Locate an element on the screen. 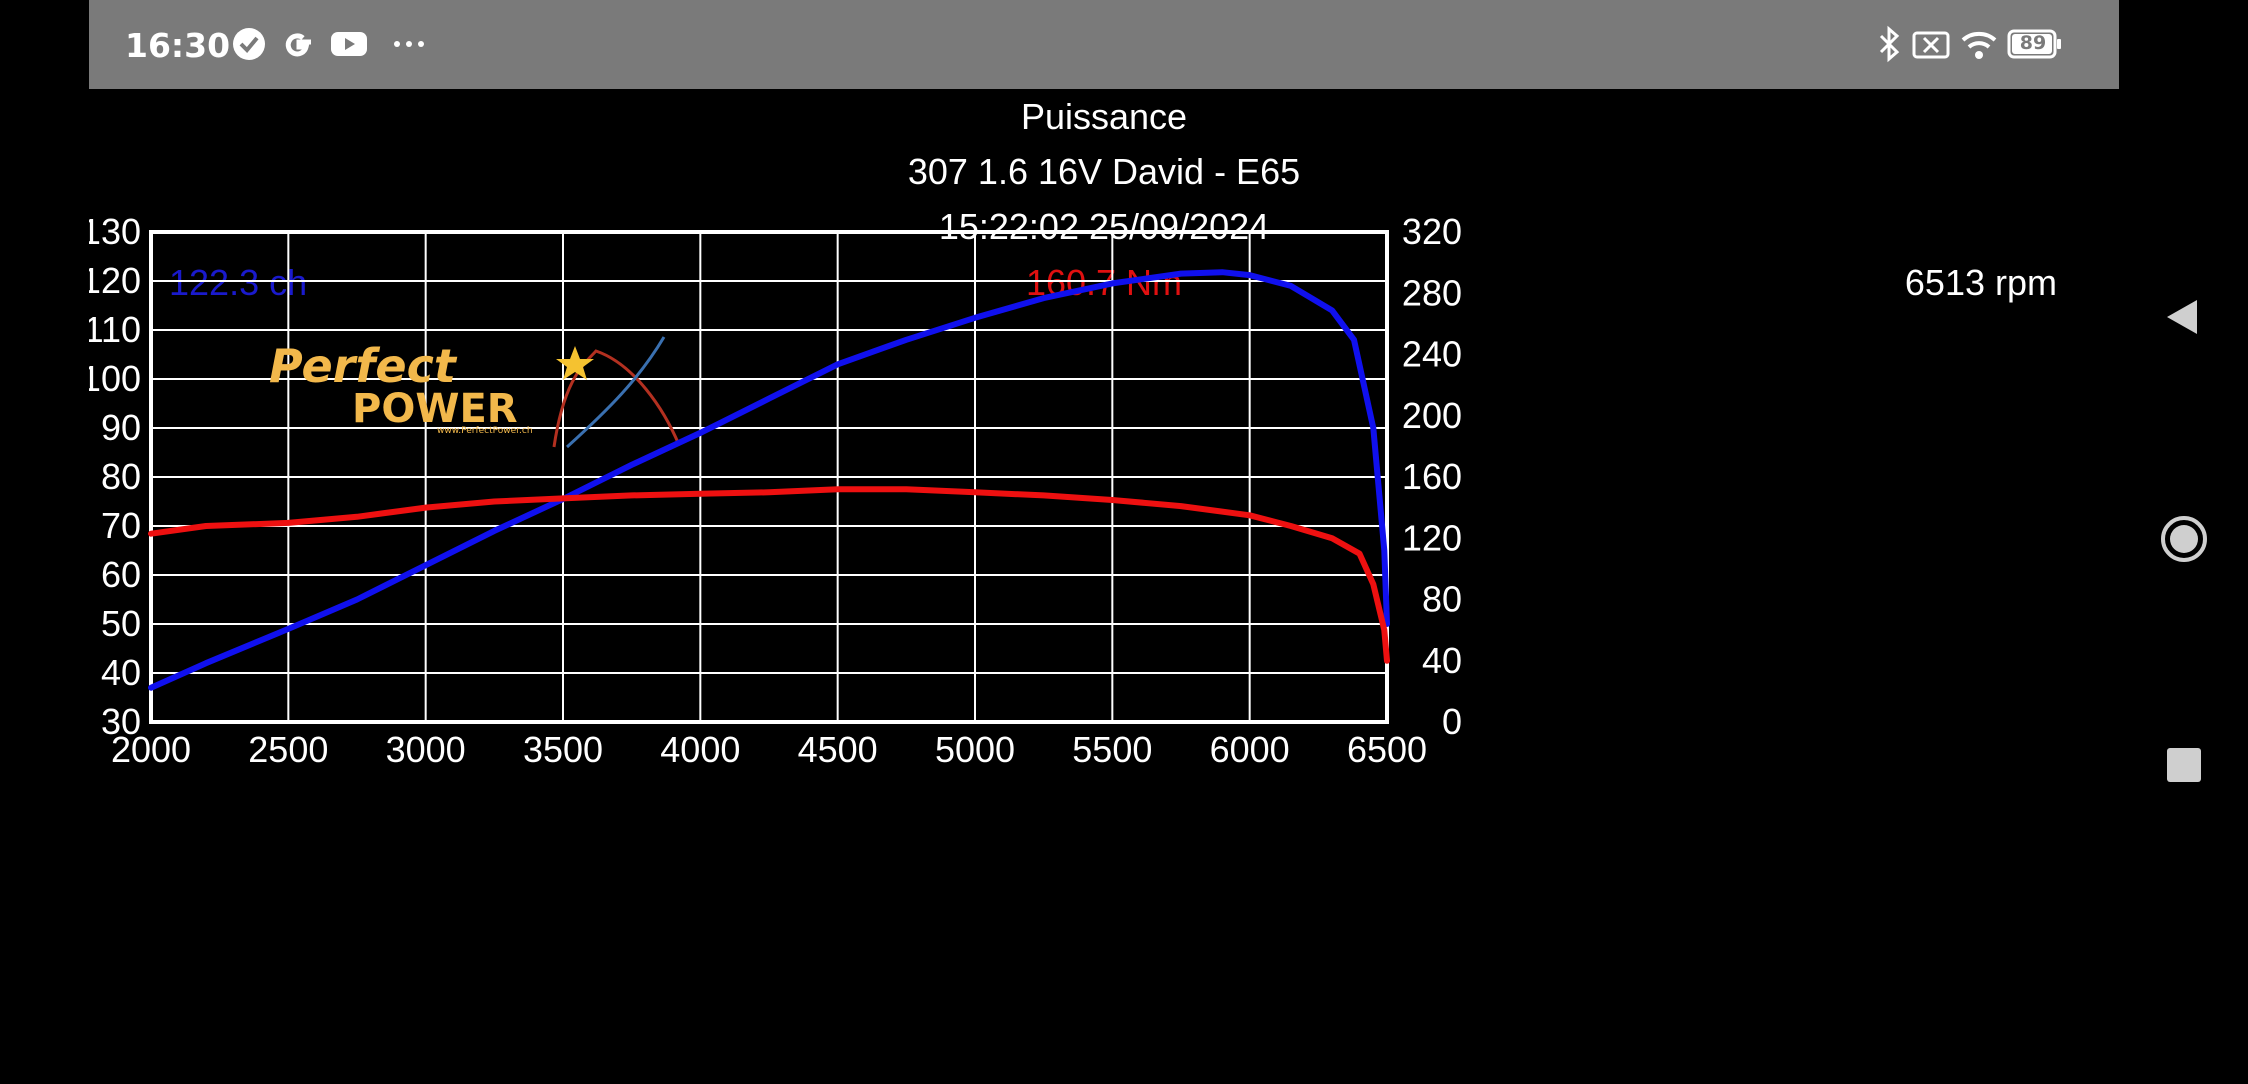  back-triangle-icon is located at coordinates (2184, 317).